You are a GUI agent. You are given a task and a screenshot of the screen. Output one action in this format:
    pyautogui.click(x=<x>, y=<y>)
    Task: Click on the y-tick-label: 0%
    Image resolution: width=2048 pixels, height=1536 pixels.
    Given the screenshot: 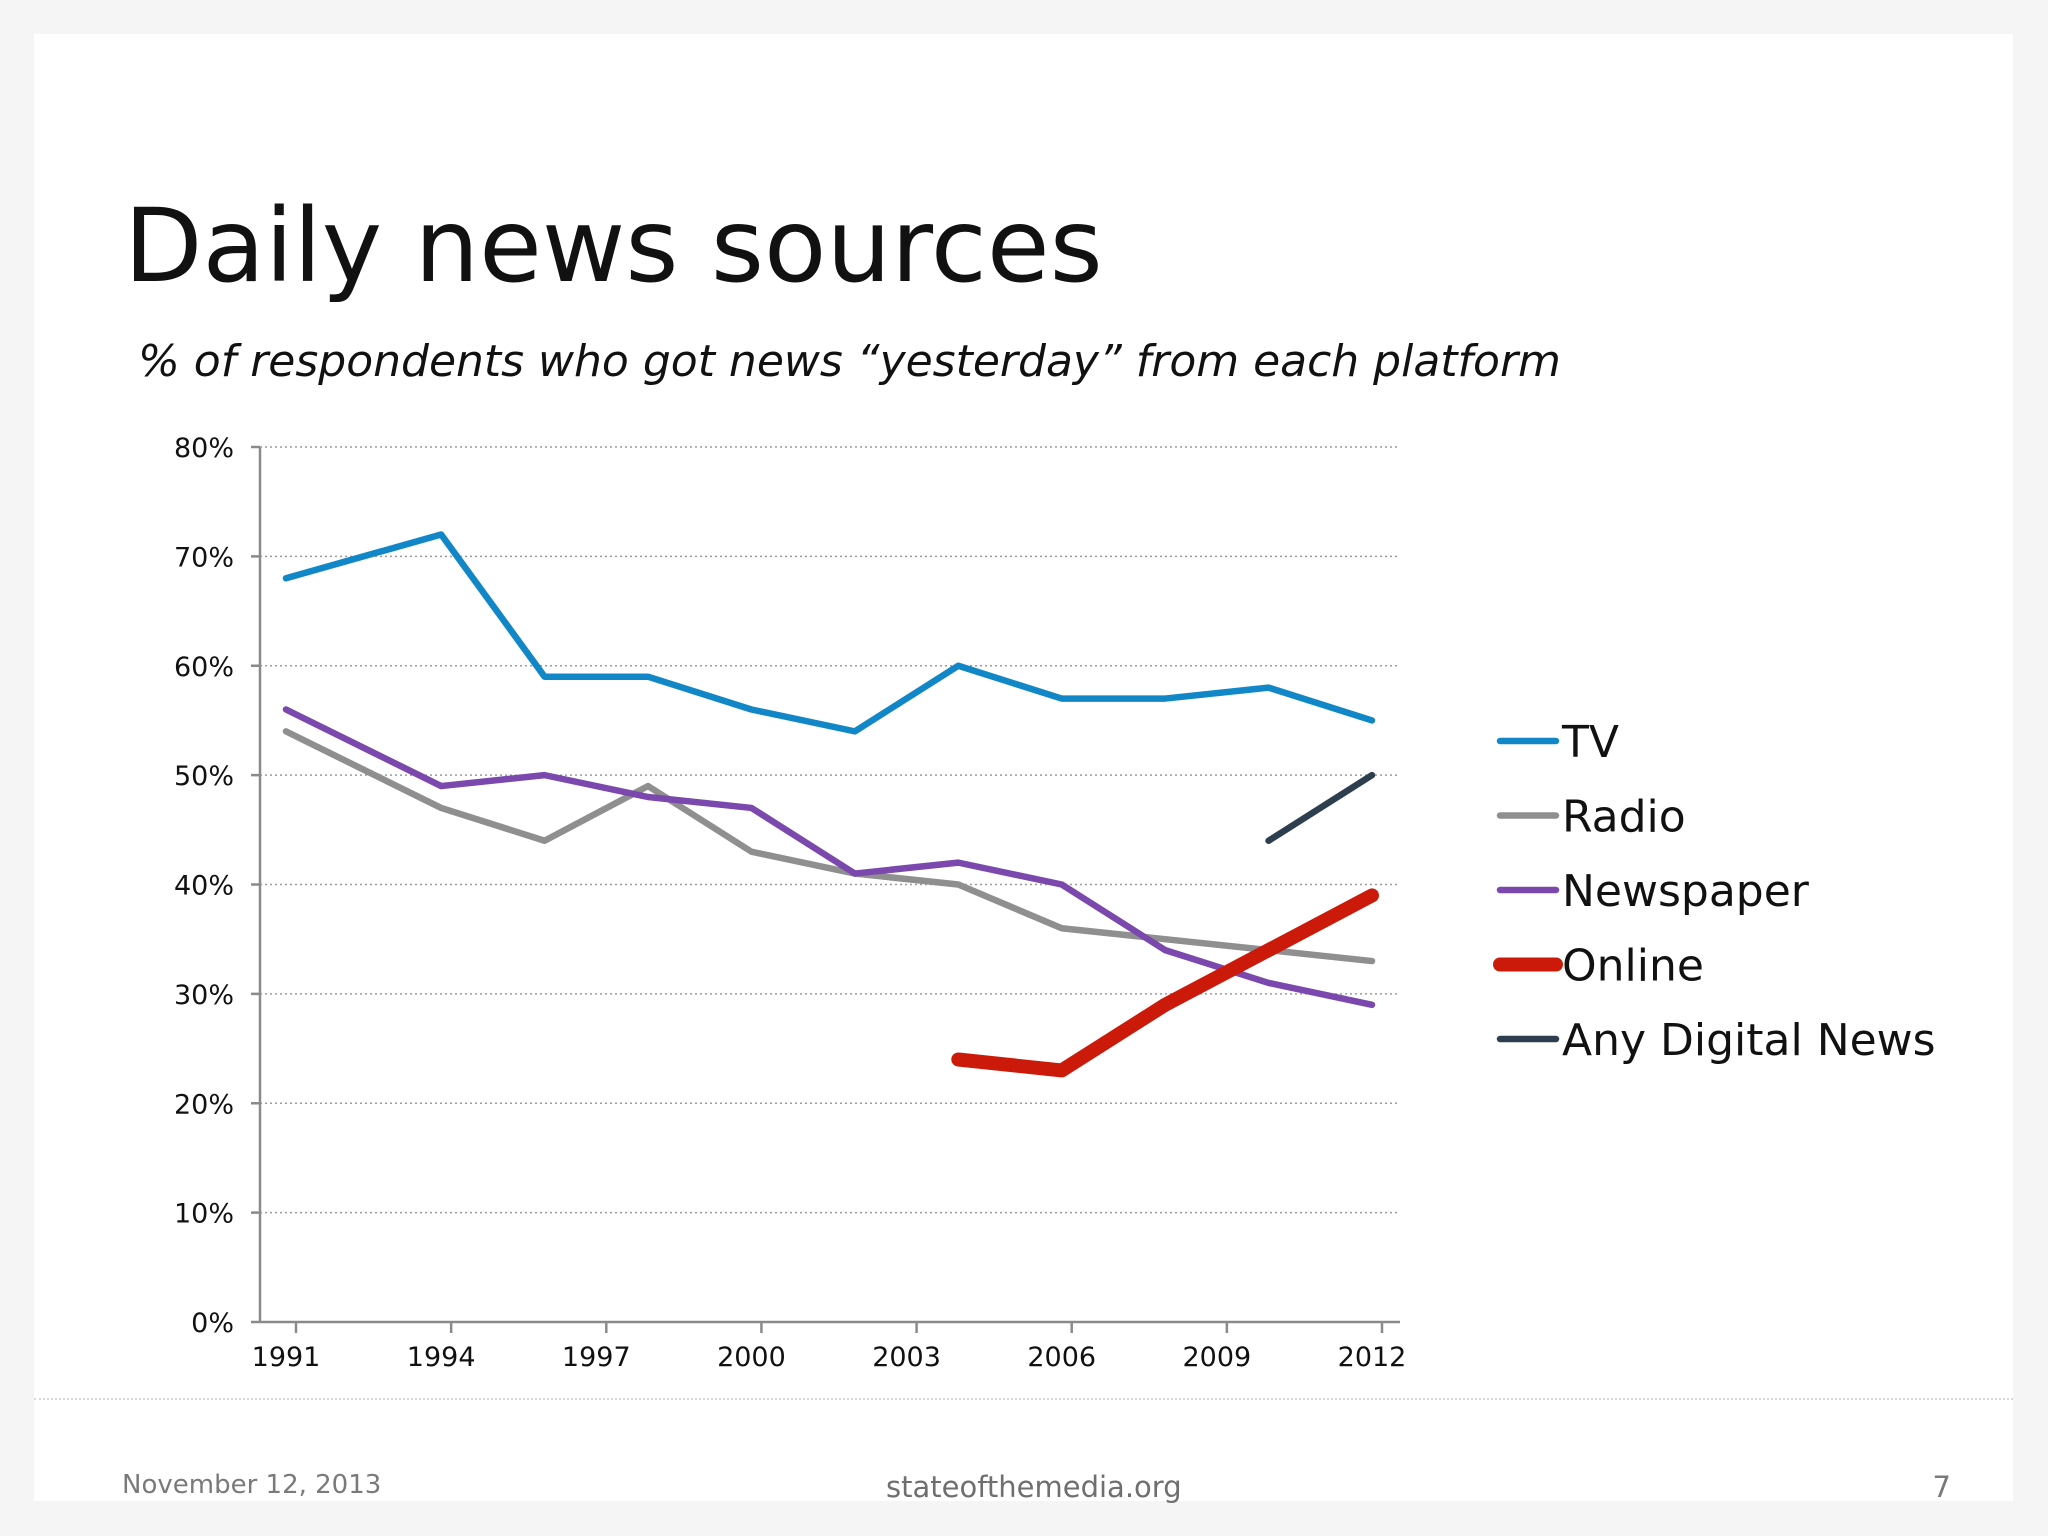 What is the action you would take?
    pyautogui.click(x=212, y=1323)
    